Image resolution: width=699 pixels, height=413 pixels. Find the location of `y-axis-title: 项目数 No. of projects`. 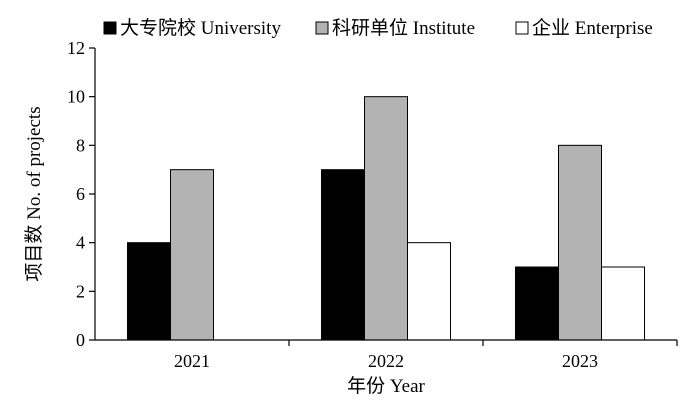

y-axis-title: 项目数 No. of projects is located at coordinates (34, 193).